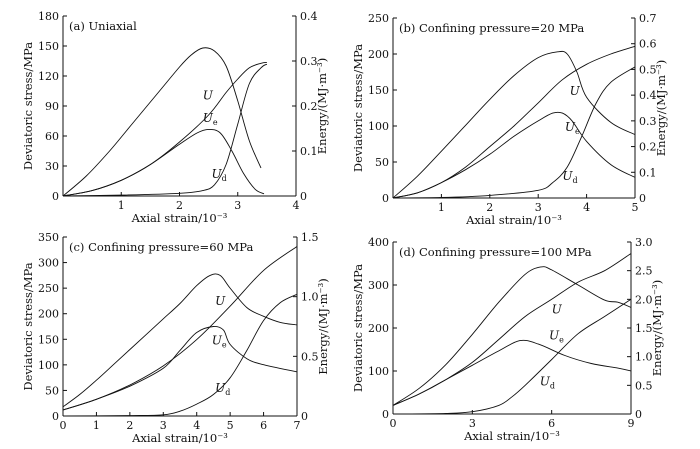 Image resolution: width=700 pixels, height=449 pixels. What do you see at coordinates (638, 414) in the screenshot?
I see `p4-y2tick-label: 0` at bounding box center [638, 414].